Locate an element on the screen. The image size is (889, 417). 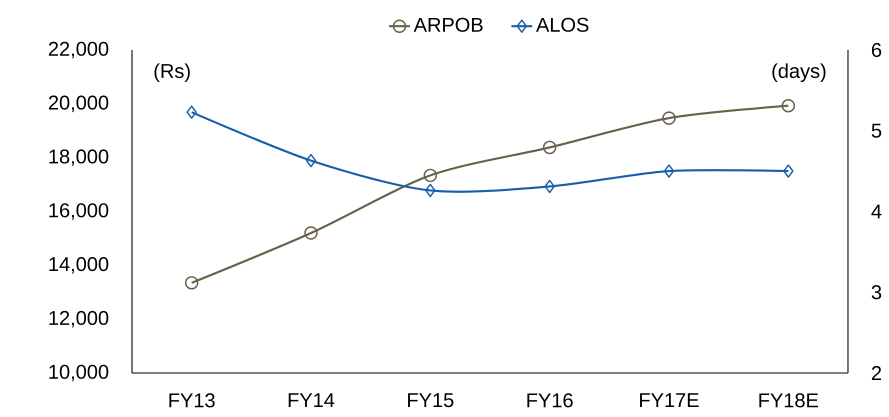
y2-tick-label: 5 is located at coordinates (877, 131).